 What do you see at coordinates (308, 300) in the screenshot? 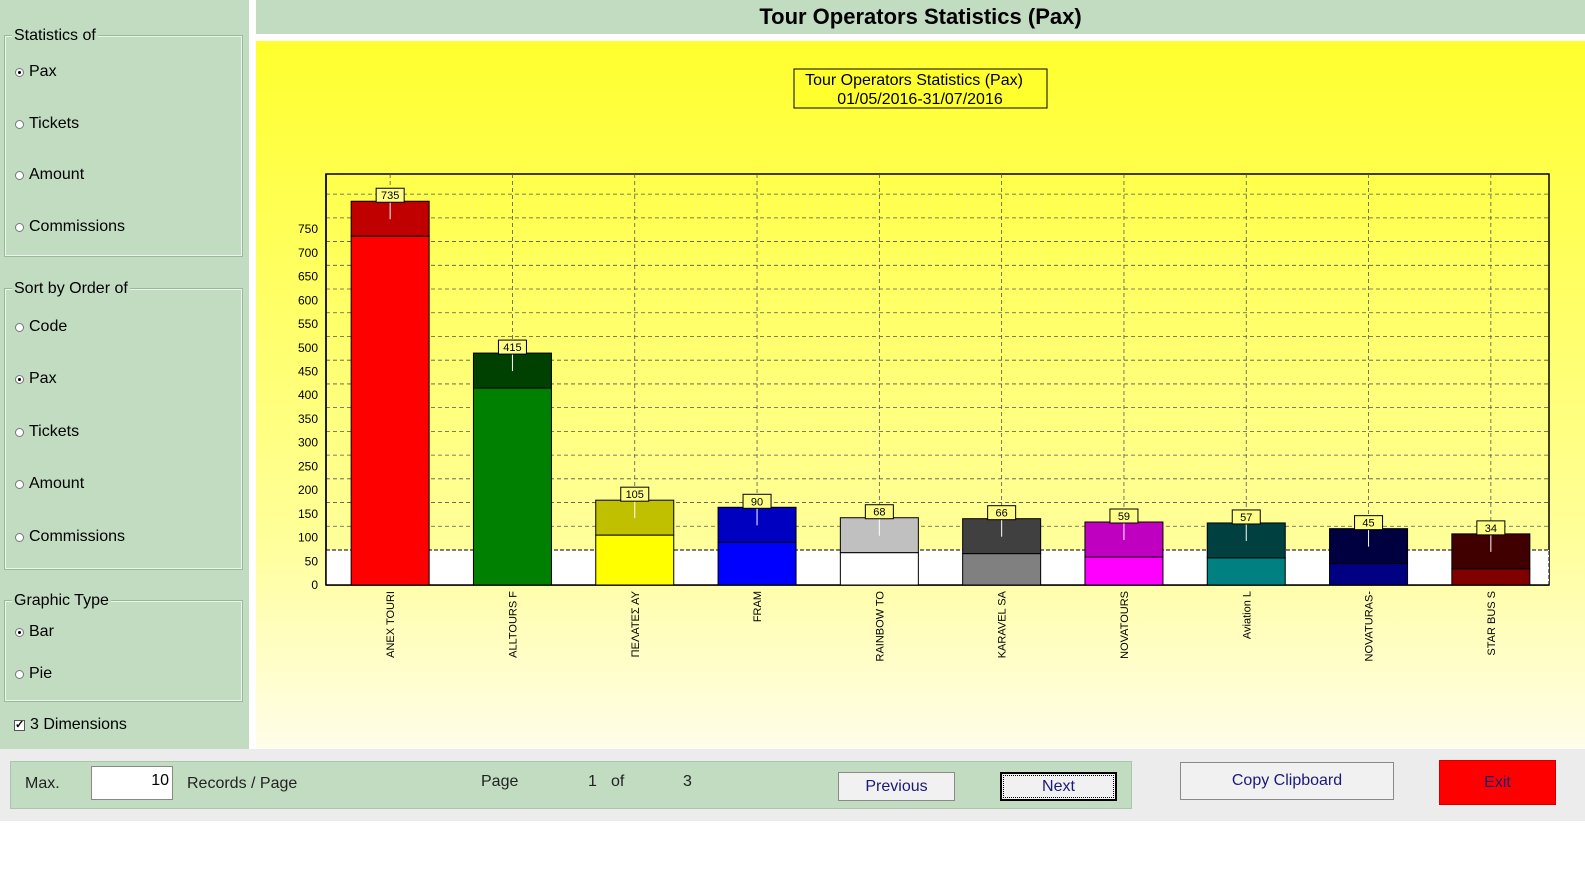
I see `y-tick-label: 600` at bounding box center [308, 300].